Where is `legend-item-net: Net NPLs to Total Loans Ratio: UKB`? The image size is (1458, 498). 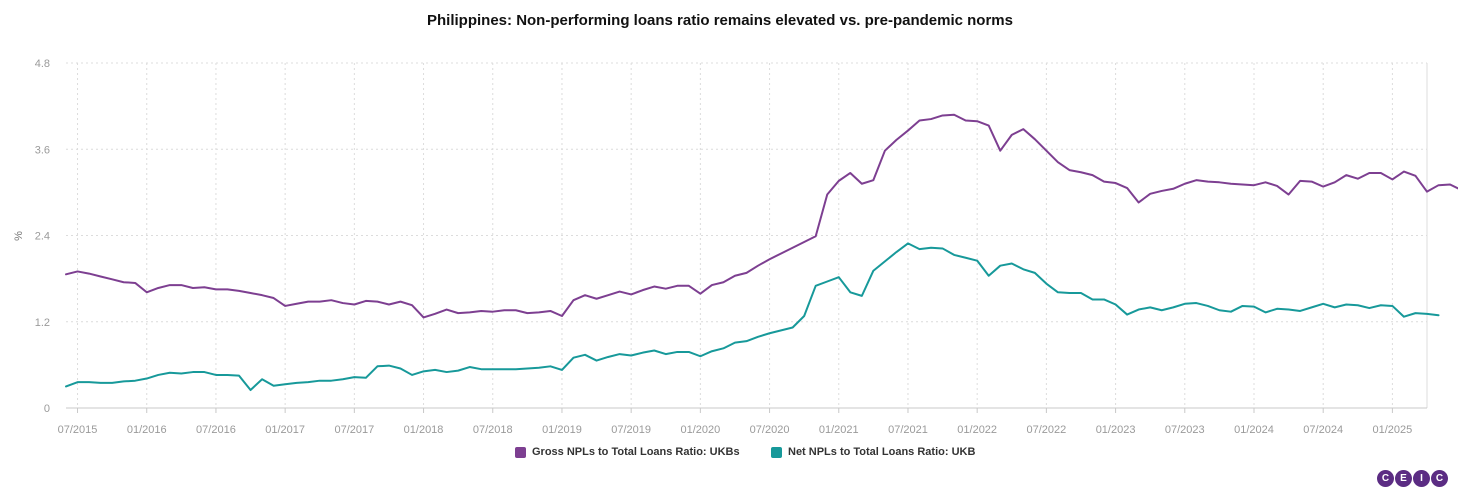 legend-item-net: Net NPLs to Total Loans Ratio: UKB is located at coordinates (873, 452).